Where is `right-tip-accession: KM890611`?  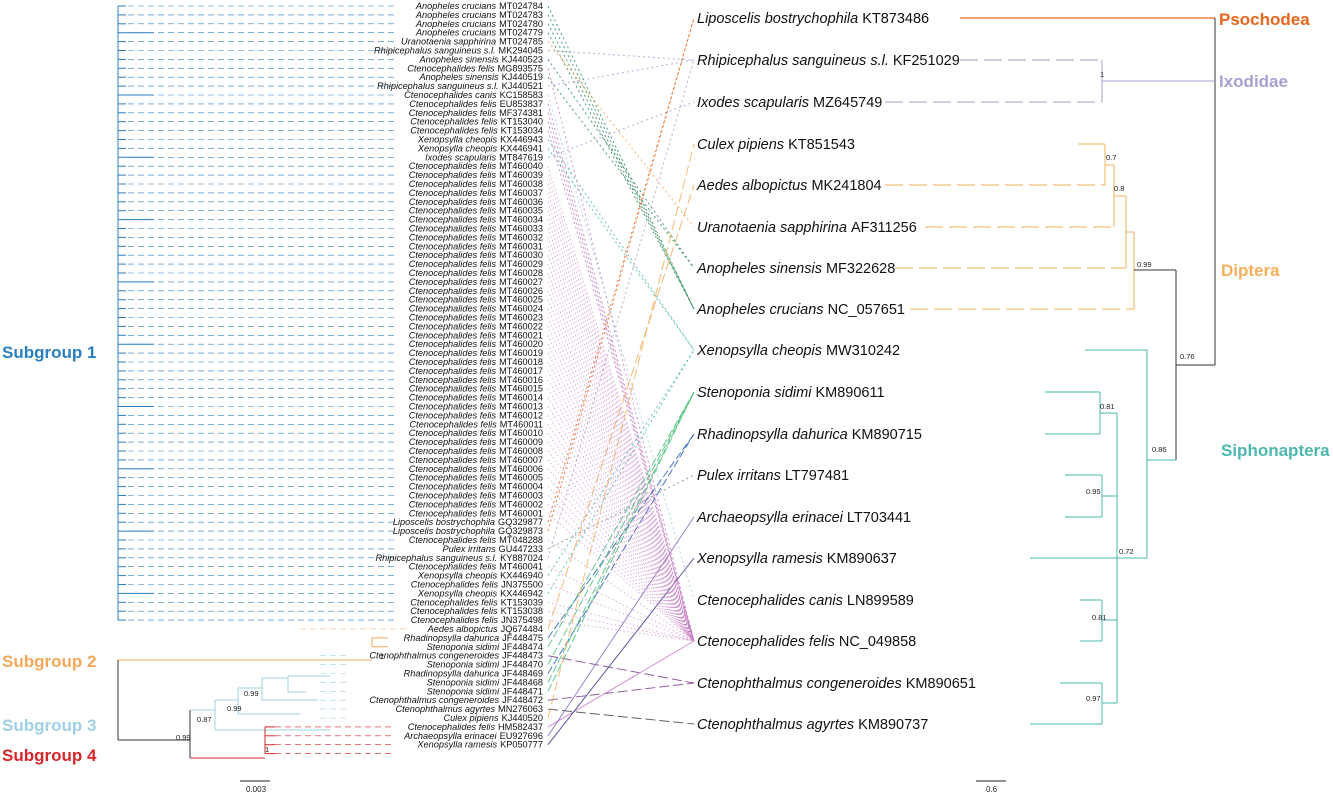
right-tip-accession: KM890611 is located at coordinates (849, 393).